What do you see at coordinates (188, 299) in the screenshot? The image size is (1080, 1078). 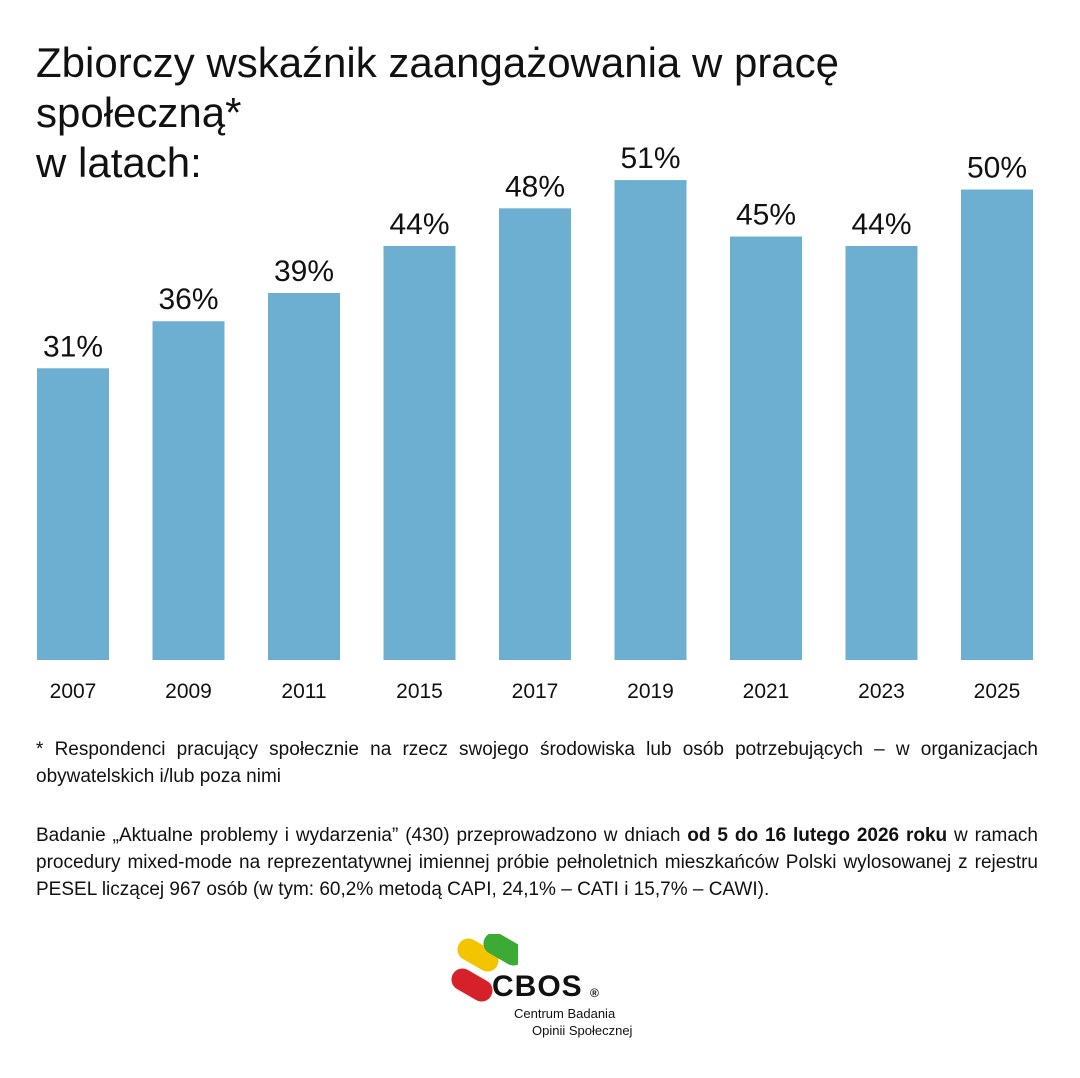 I see `data-label-2009: 36%` at bounding box center [188, 299].